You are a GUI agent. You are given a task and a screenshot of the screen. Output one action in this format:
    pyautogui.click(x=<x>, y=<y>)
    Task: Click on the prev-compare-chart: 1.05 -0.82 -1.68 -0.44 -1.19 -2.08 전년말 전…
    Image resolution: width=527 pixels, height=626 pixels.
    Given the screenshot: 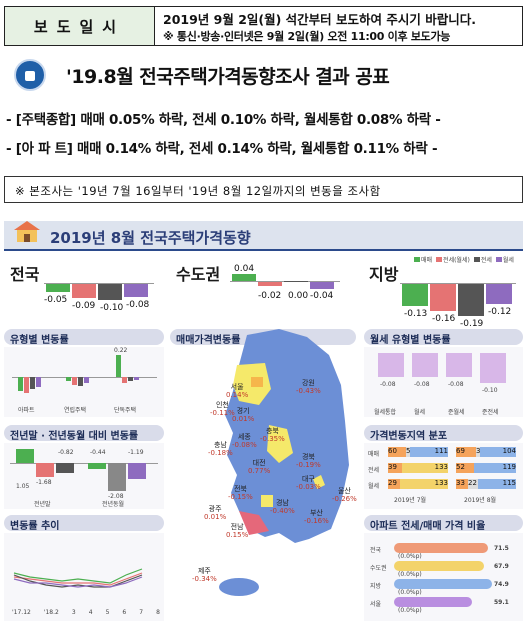 What is the action you would take?
    pyautogui.click(x=84, y=476)
    